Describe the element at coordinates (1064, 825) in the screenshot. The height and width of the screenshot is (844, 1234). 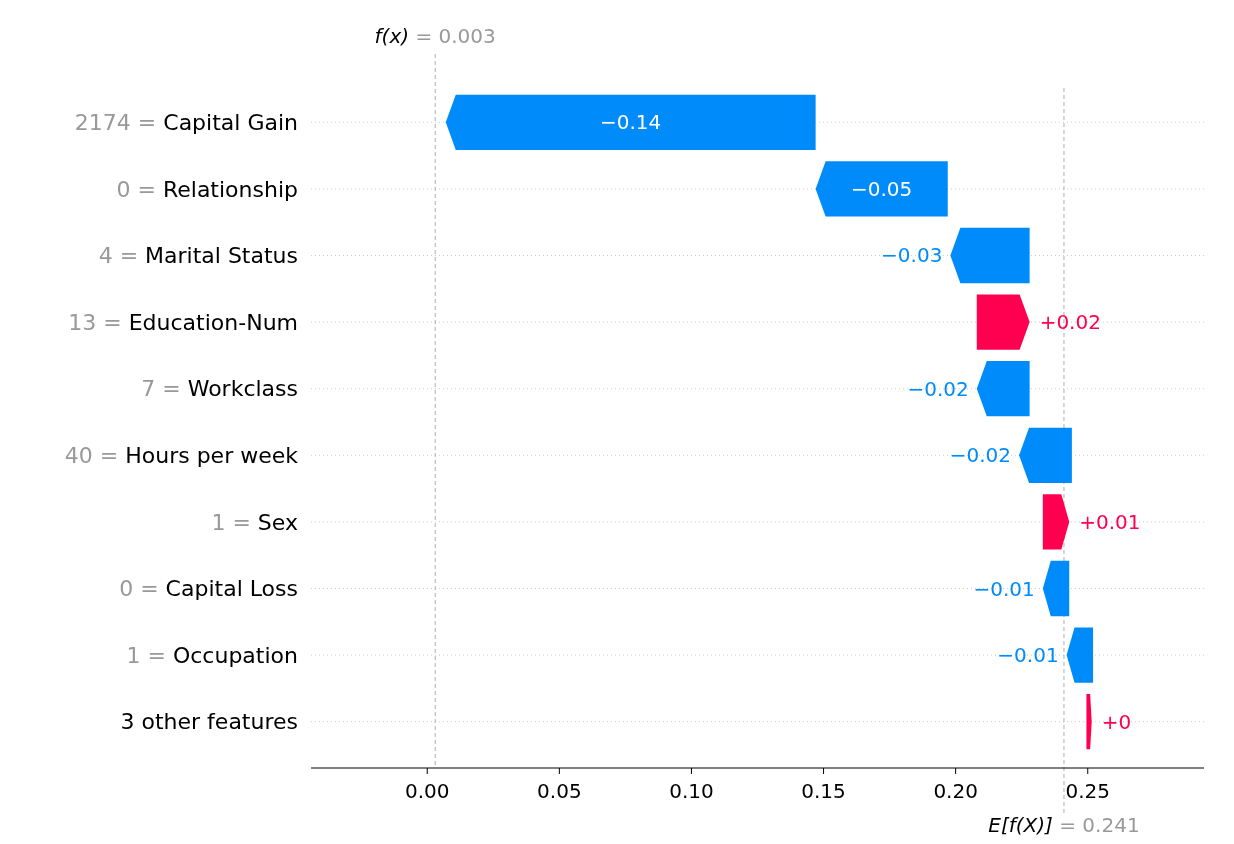
I see `ref-line-label: E[f(X)] = 0.241` at that location.